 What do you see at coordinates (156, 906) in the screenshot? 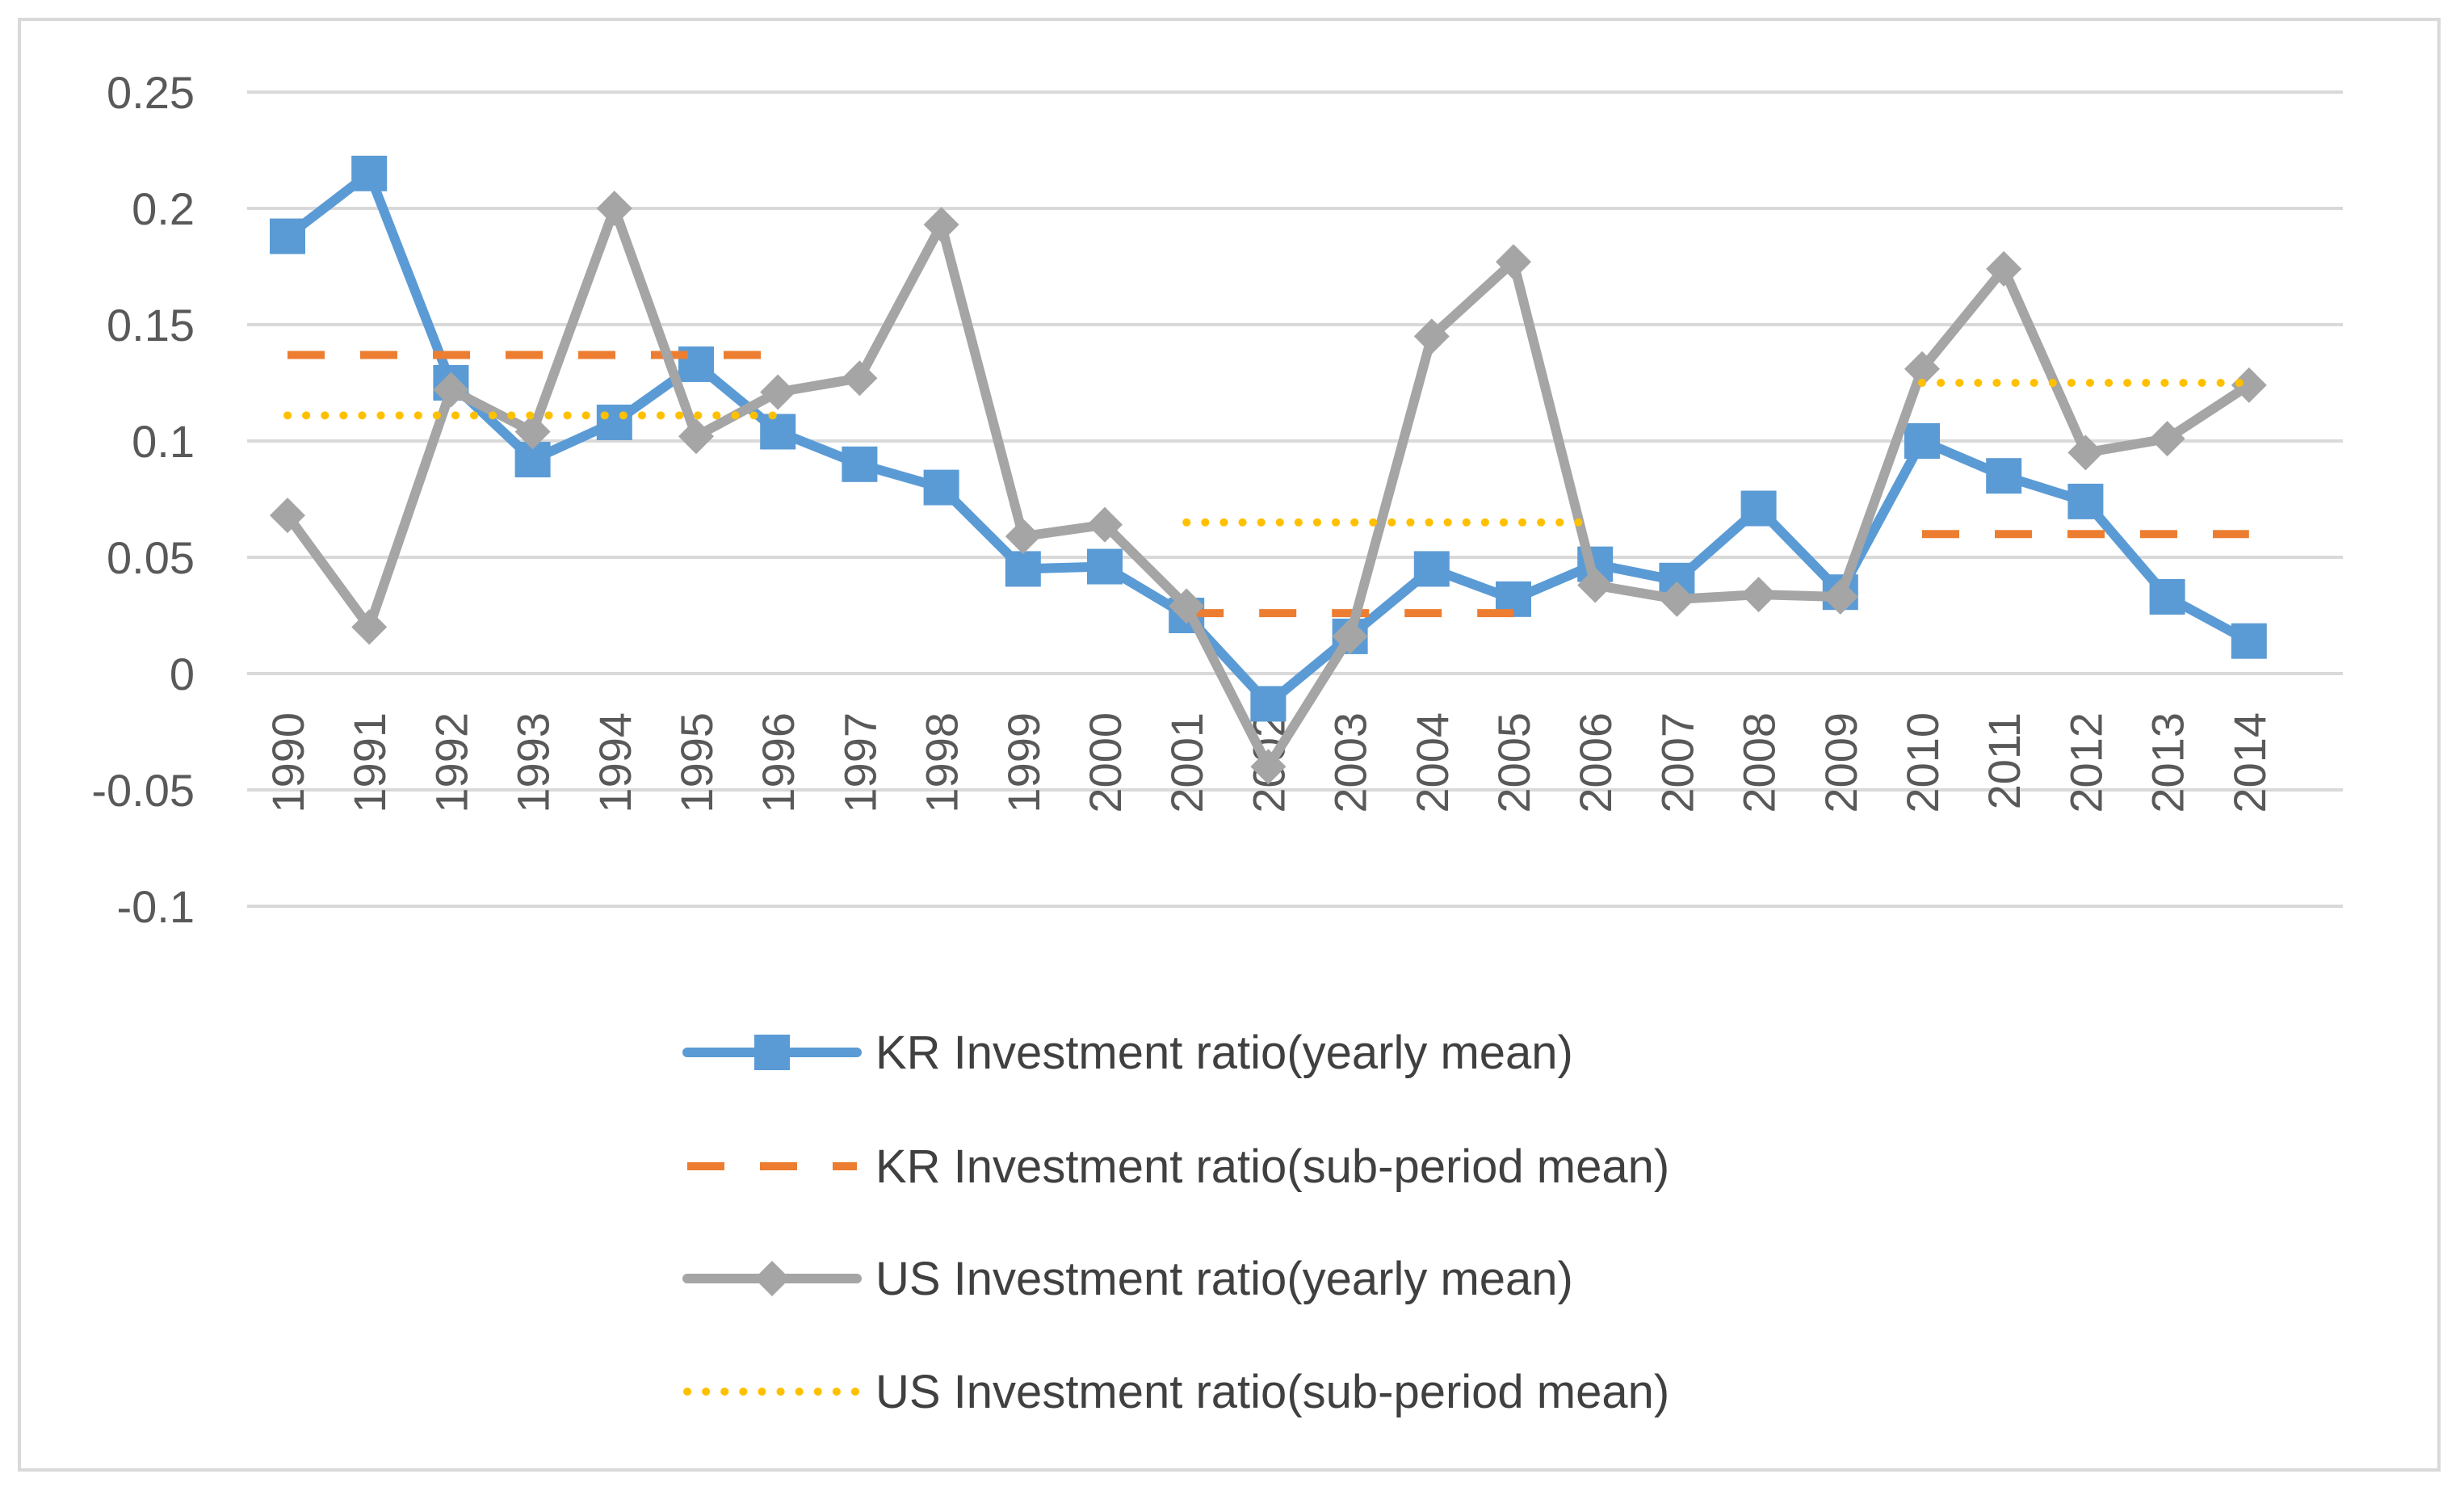
I see `y-tick-label: -0.1` at bounding box center [156, 906].